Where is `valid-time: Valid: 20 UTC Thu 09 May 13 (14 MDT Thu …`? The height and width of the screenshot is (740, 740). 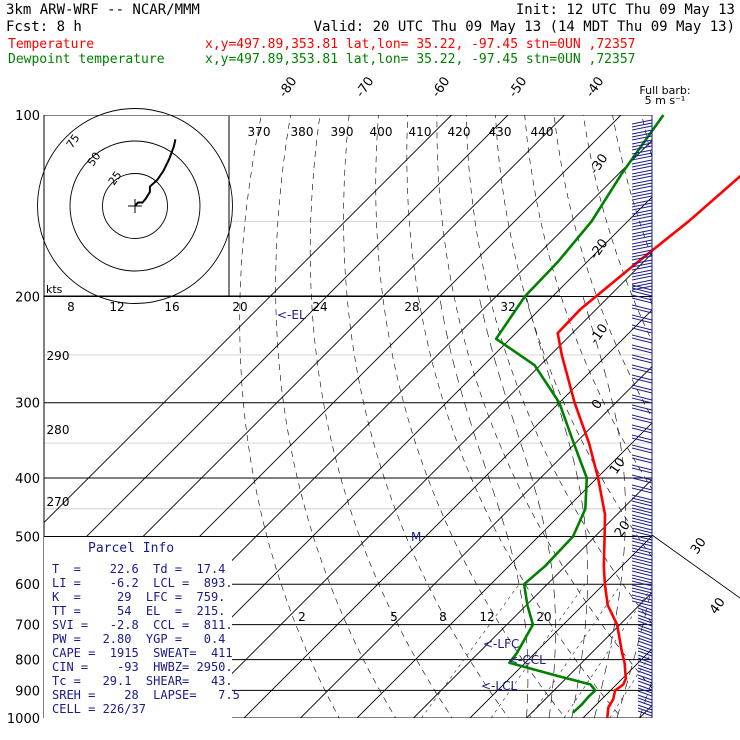
valid-time: Valid: 20 UTC Thu 09 May 13 (14 MDT Thu … is located at coordinates (524, 27).